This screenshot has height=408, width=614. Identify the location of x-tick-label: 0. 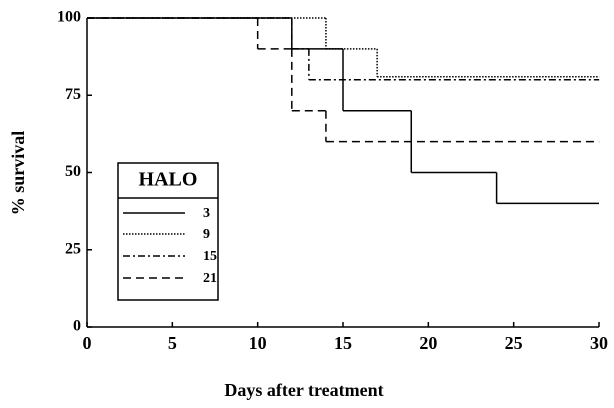
(87, 343).